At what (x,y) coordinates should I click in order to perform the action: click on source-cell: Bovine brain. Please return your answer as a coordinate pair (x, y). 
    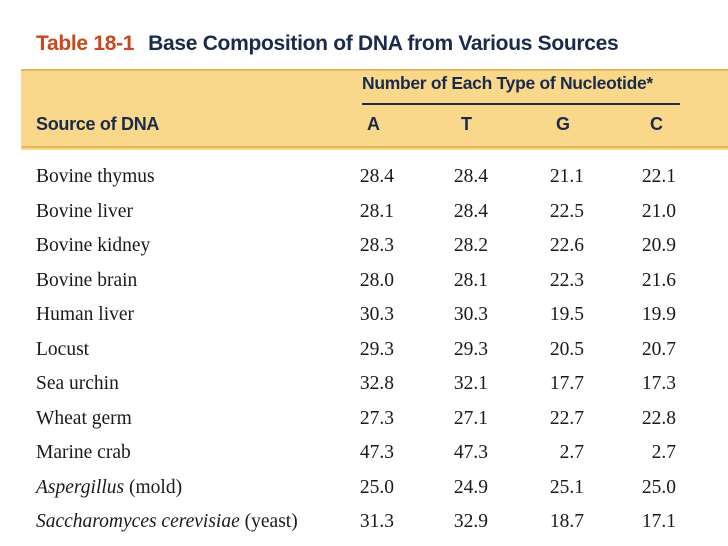
    Looking at the image, I should click on (87, 280).